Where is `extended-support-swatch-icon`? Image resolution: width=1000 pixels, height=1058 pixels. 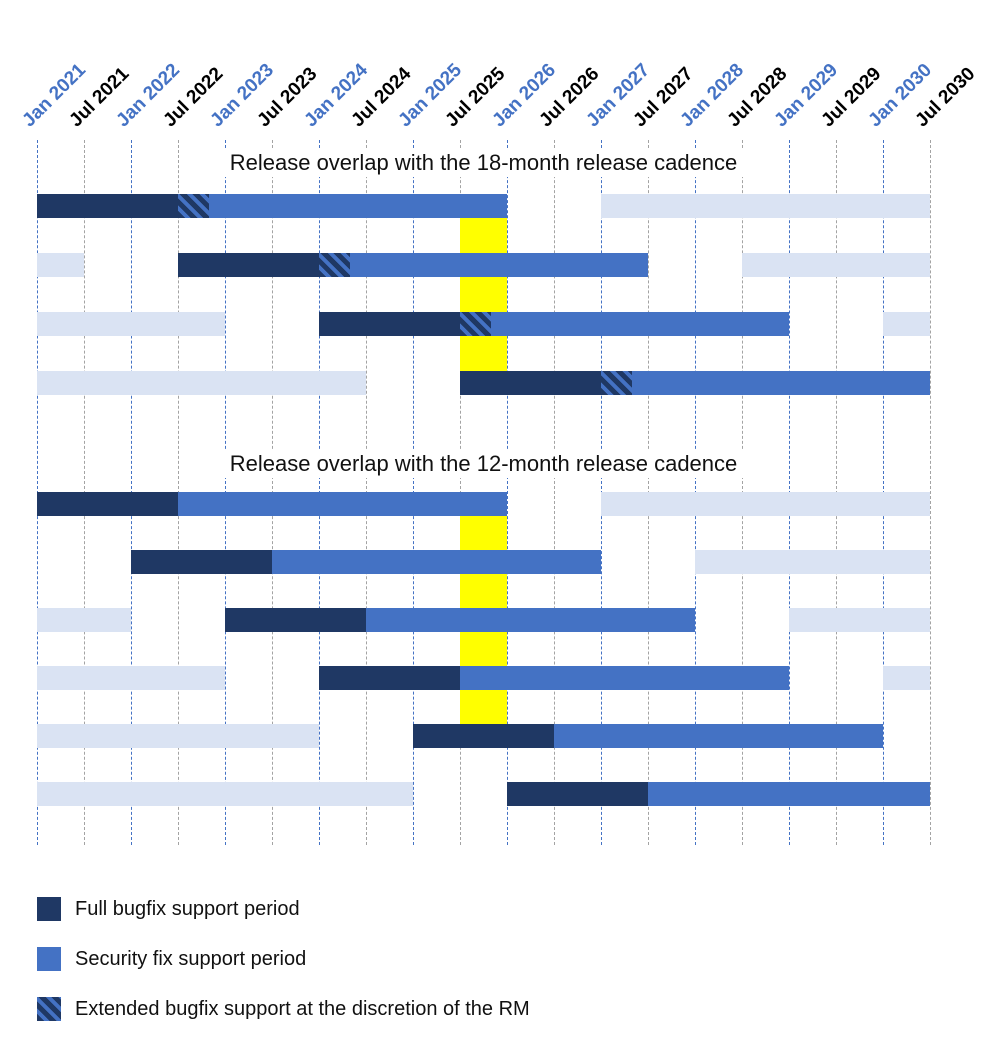
extended-support-swatch-icon is located at coordinates (49, 1009).